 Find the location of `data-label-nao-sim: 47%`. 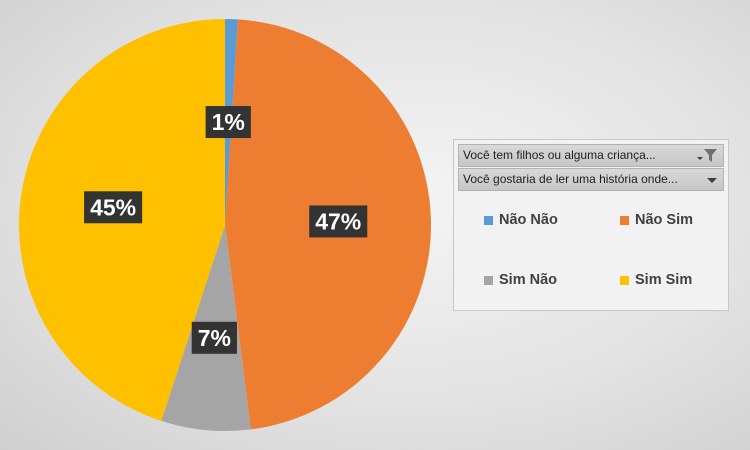

data-label-nao-sim: 47% is located at coordinates (338, 221).